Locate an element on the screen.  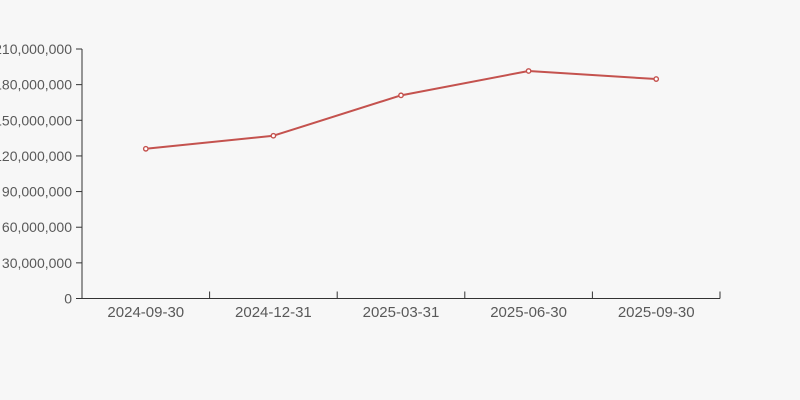
y-axis-tick-label: 210,000,000 is located at coordinates (36, 49).